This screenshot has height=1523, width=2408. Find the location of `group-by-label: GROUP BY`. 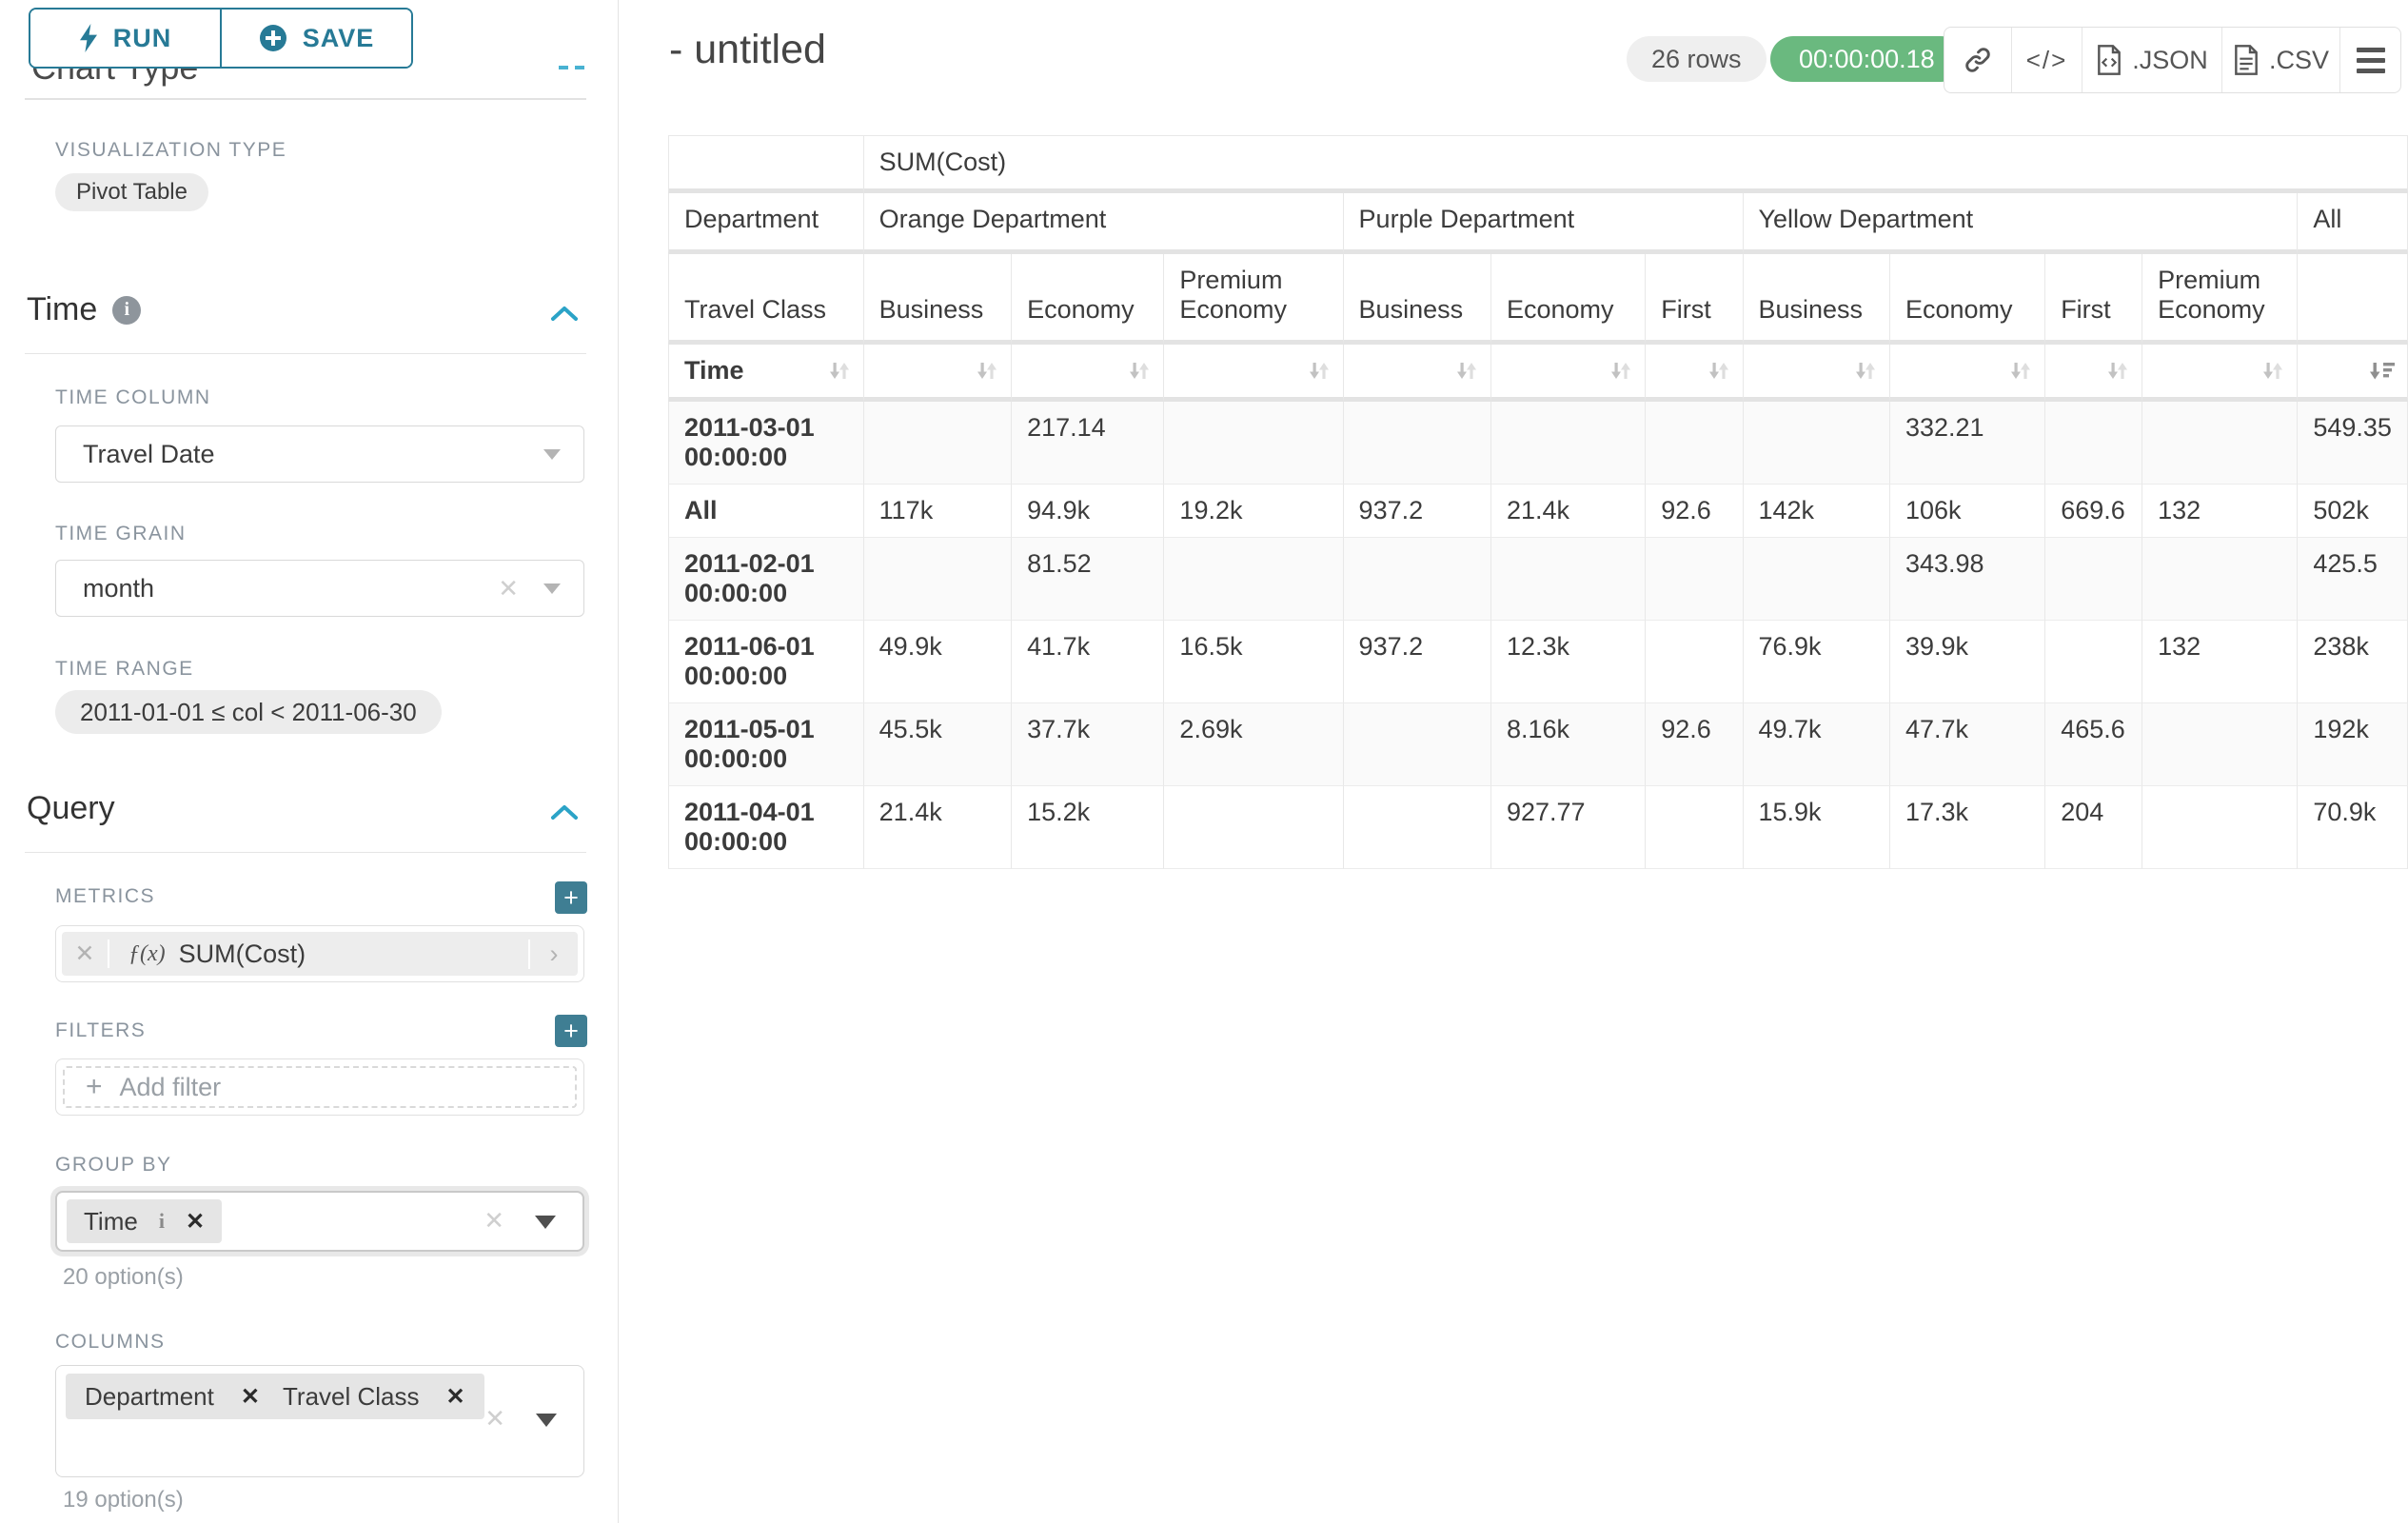

group-by-label: GROUP BY is located at coordinates (113, 1165).